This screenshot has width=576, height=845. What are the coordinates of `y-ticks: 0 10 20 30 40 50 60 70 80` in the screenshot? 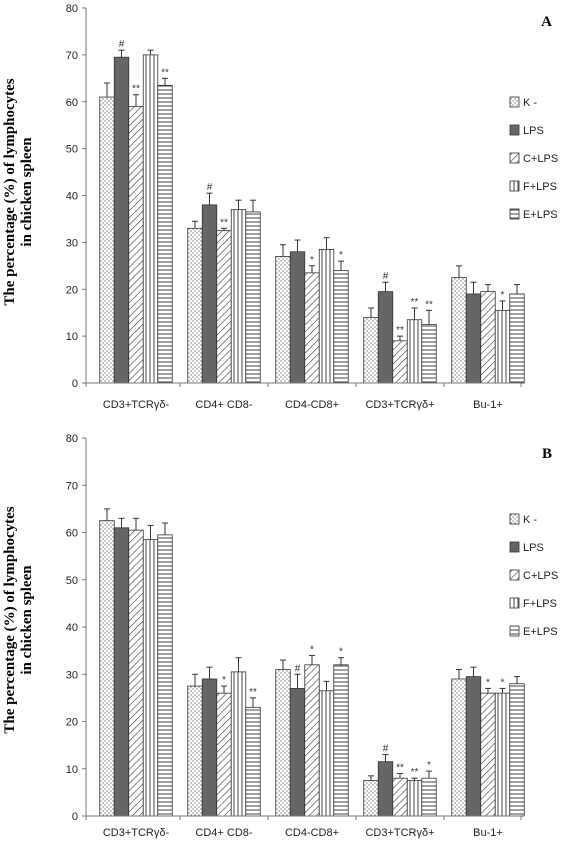 It's located at (76, 196).